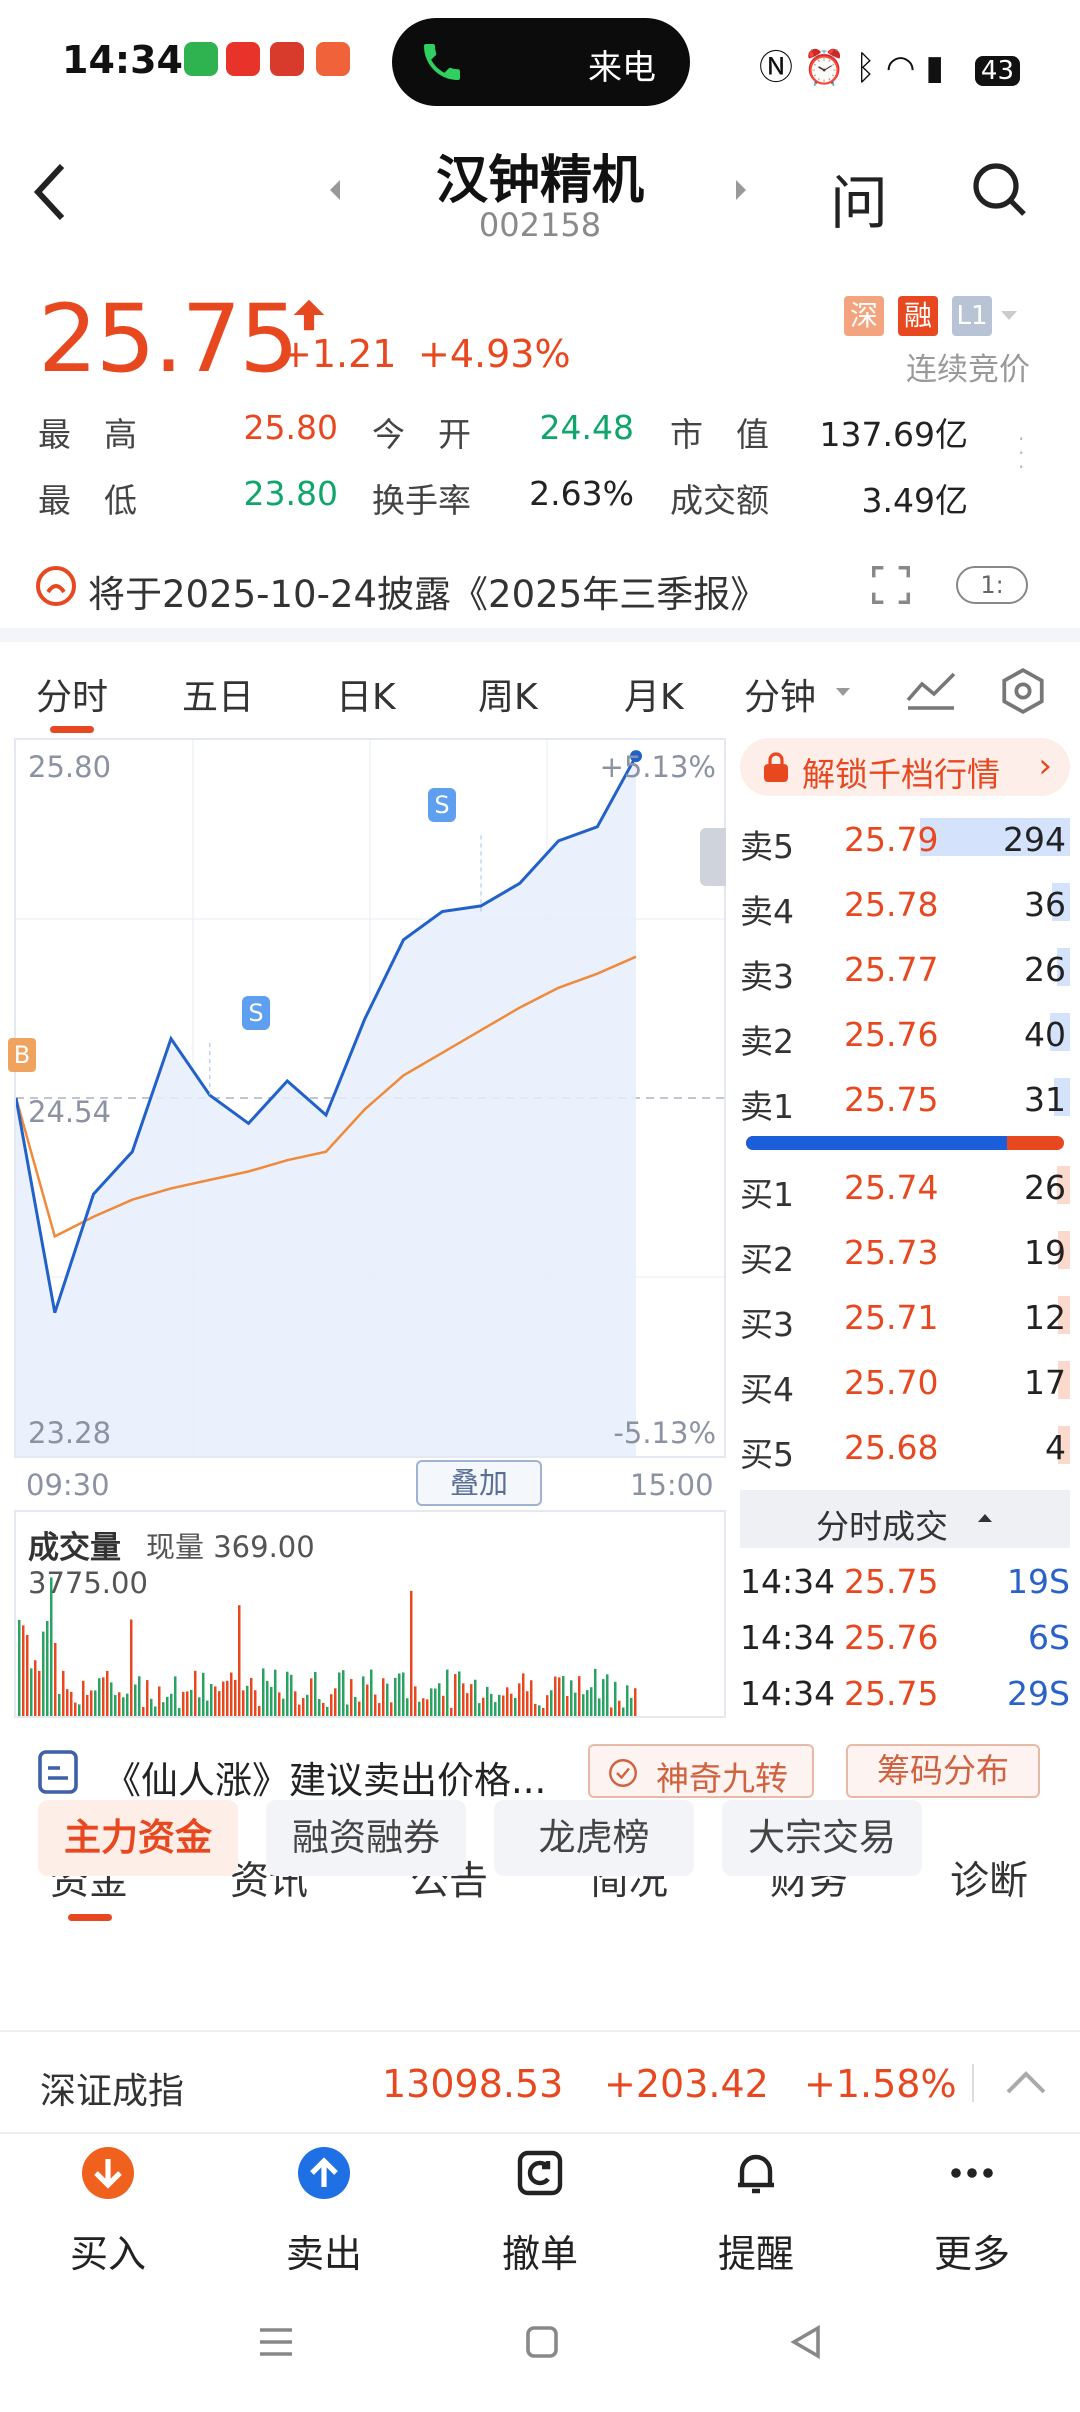 The width and height of the screenshot is (1080, 2412). I want to click on cancel-order-button: 撤单, so click(540, 2211).